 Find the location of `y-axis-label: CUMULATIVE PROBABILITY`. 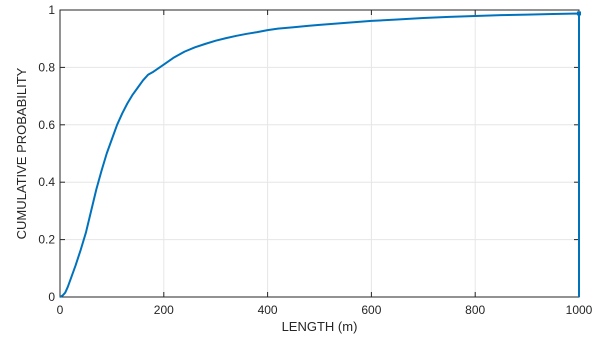

y-axis-label: CUMULATIVE PROBABILITY is located at coordinates (21, 153).